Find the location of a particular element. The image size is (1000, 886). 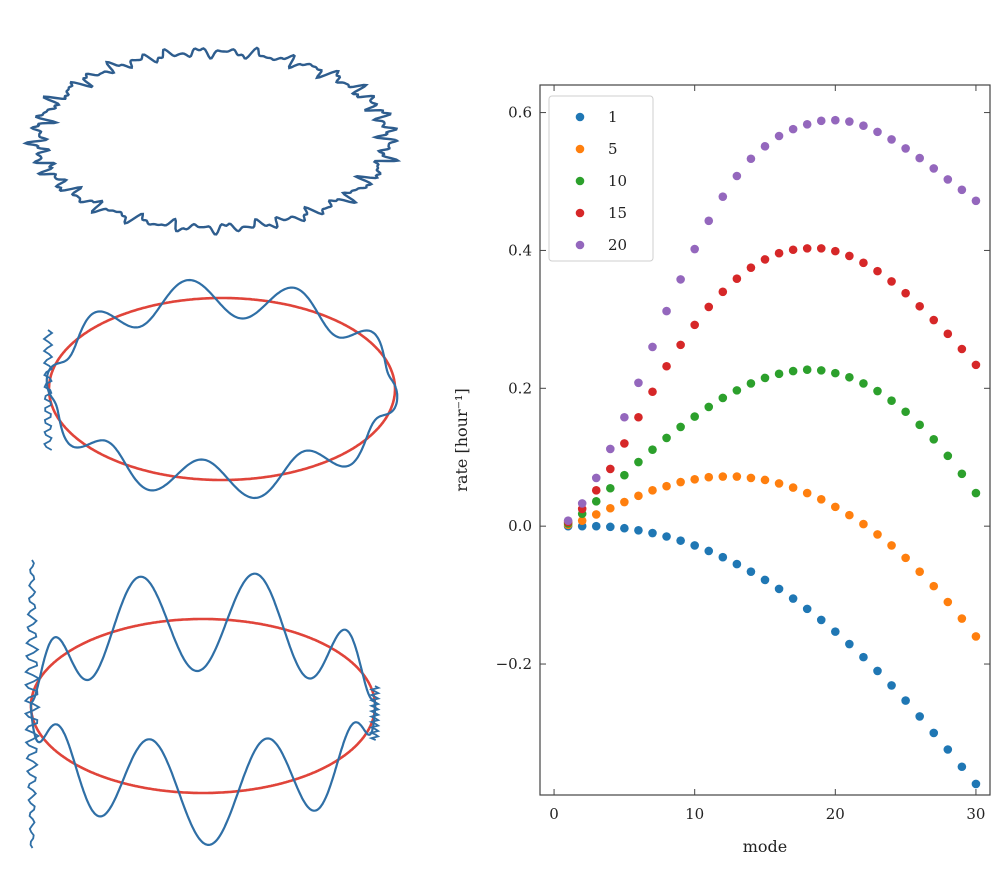

x-axis-label: mode is located at coordinates (765, 846).